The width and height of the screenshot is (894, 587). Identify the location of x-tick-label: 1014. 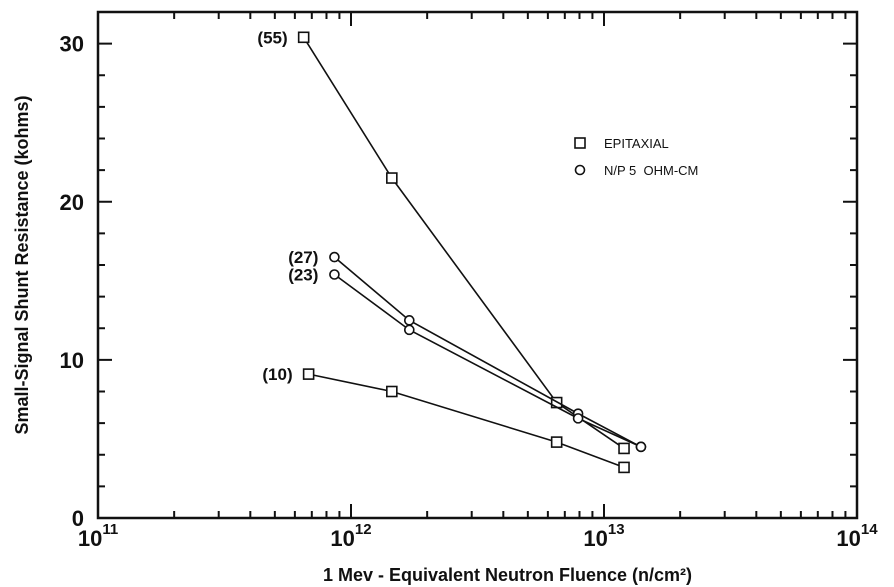
(857, 536).